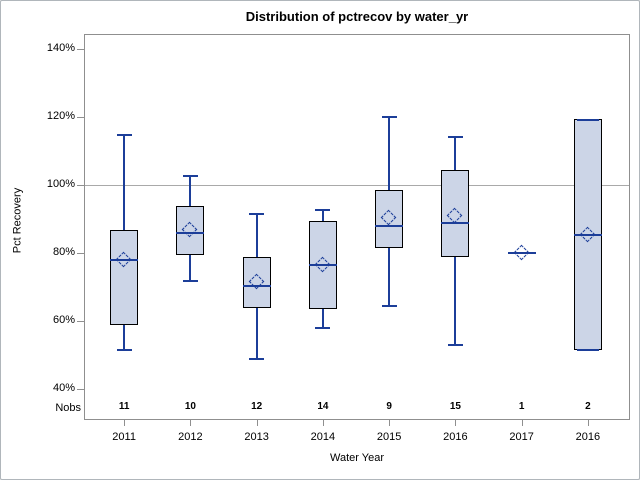 Image resolution: width=640 pixels, height=480 pixels. I want to click on nobs-value: 2, so click(588, 406).